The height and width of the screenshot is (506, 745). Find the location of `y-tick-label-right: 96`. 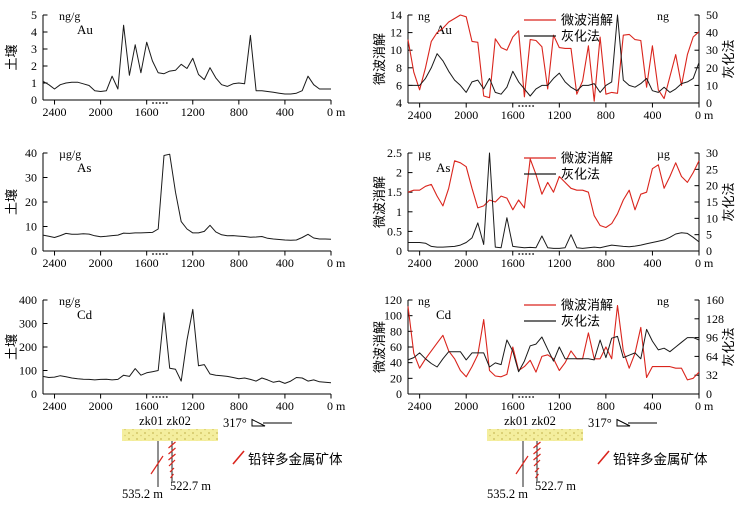

y-tick-label-right: 96 is located at coordinates (712, 338).